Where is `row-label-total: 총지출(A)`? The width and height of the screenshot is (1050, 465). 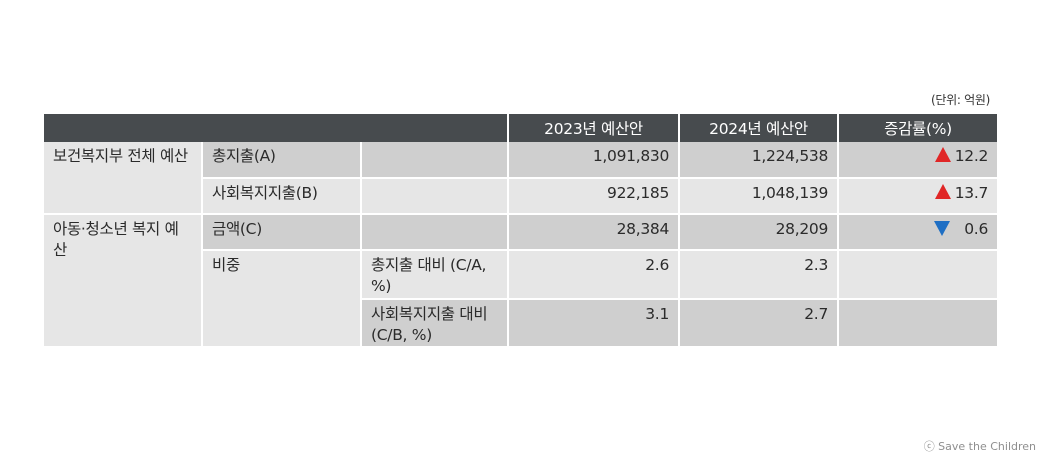 row-label-total: 총지출(A) is located at coordinates (282, 160).